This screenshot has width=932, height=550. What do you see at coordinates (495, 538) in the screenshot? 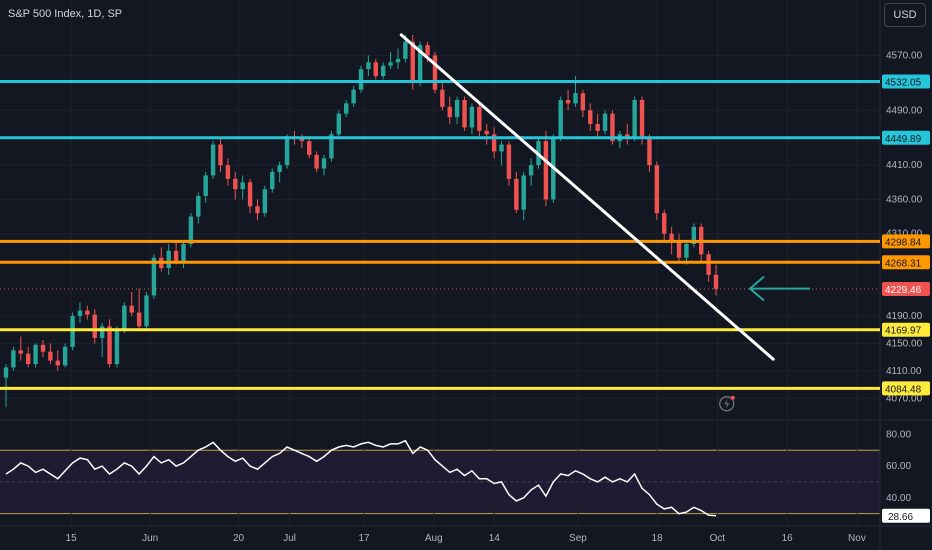
I see `x-tick-label: 14` at bounding box center [495, 538].